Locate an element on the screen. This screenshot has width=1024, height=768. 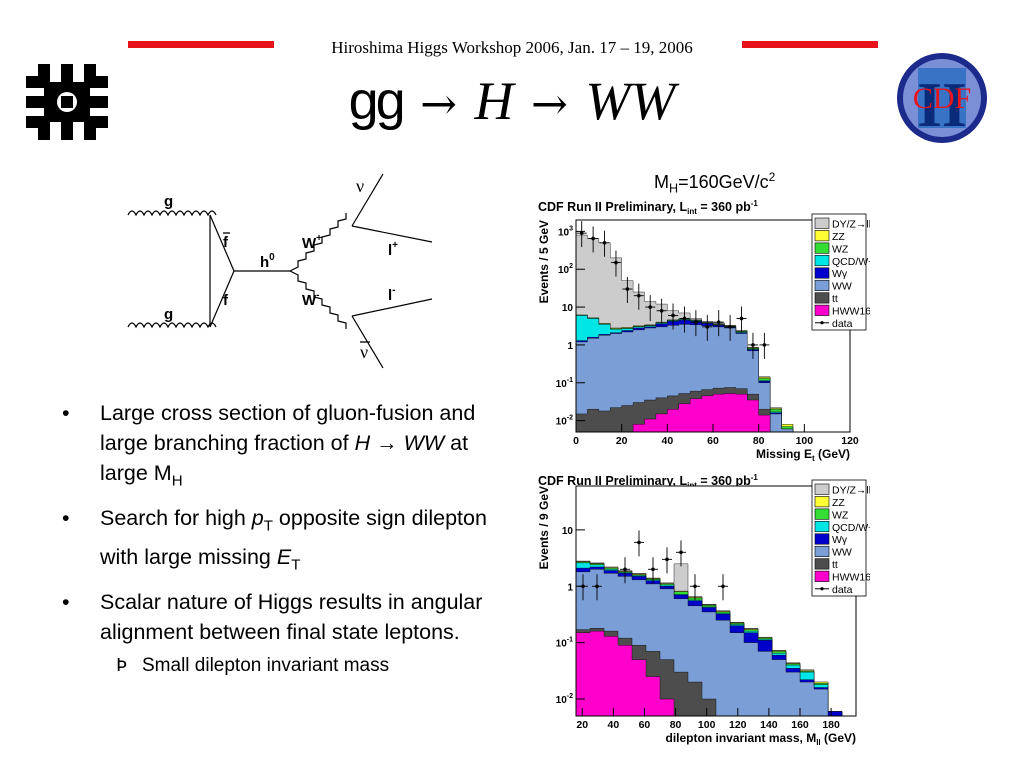
wplus-boson is located at coordinates (318, 242).